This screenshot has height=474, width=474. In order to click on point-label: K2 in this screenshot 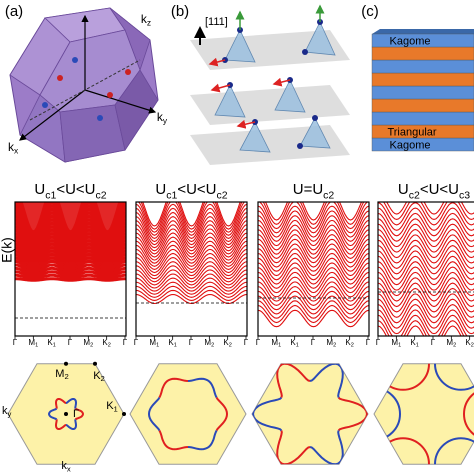, I will do `click(99, 376)`.